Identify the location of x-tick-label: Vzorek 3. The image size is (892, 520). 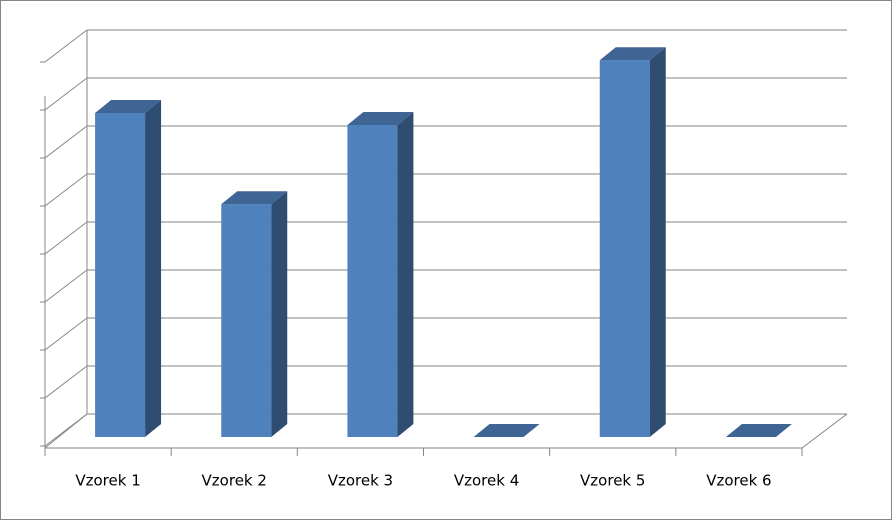
(360, 481).